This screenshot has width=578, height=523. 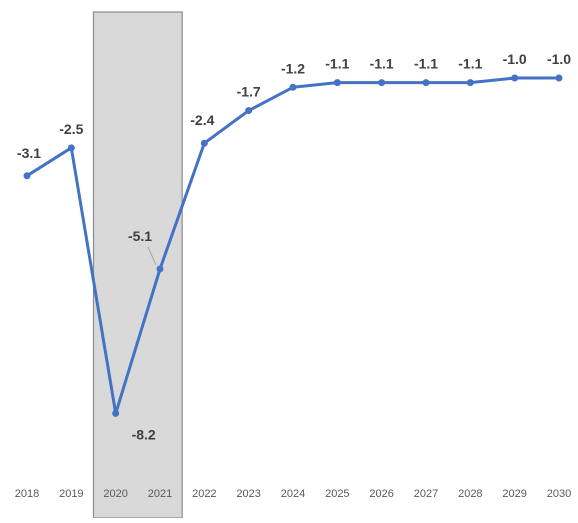 I want to click on x-tick-label-2028: 2028, so click(x=470, y=494).